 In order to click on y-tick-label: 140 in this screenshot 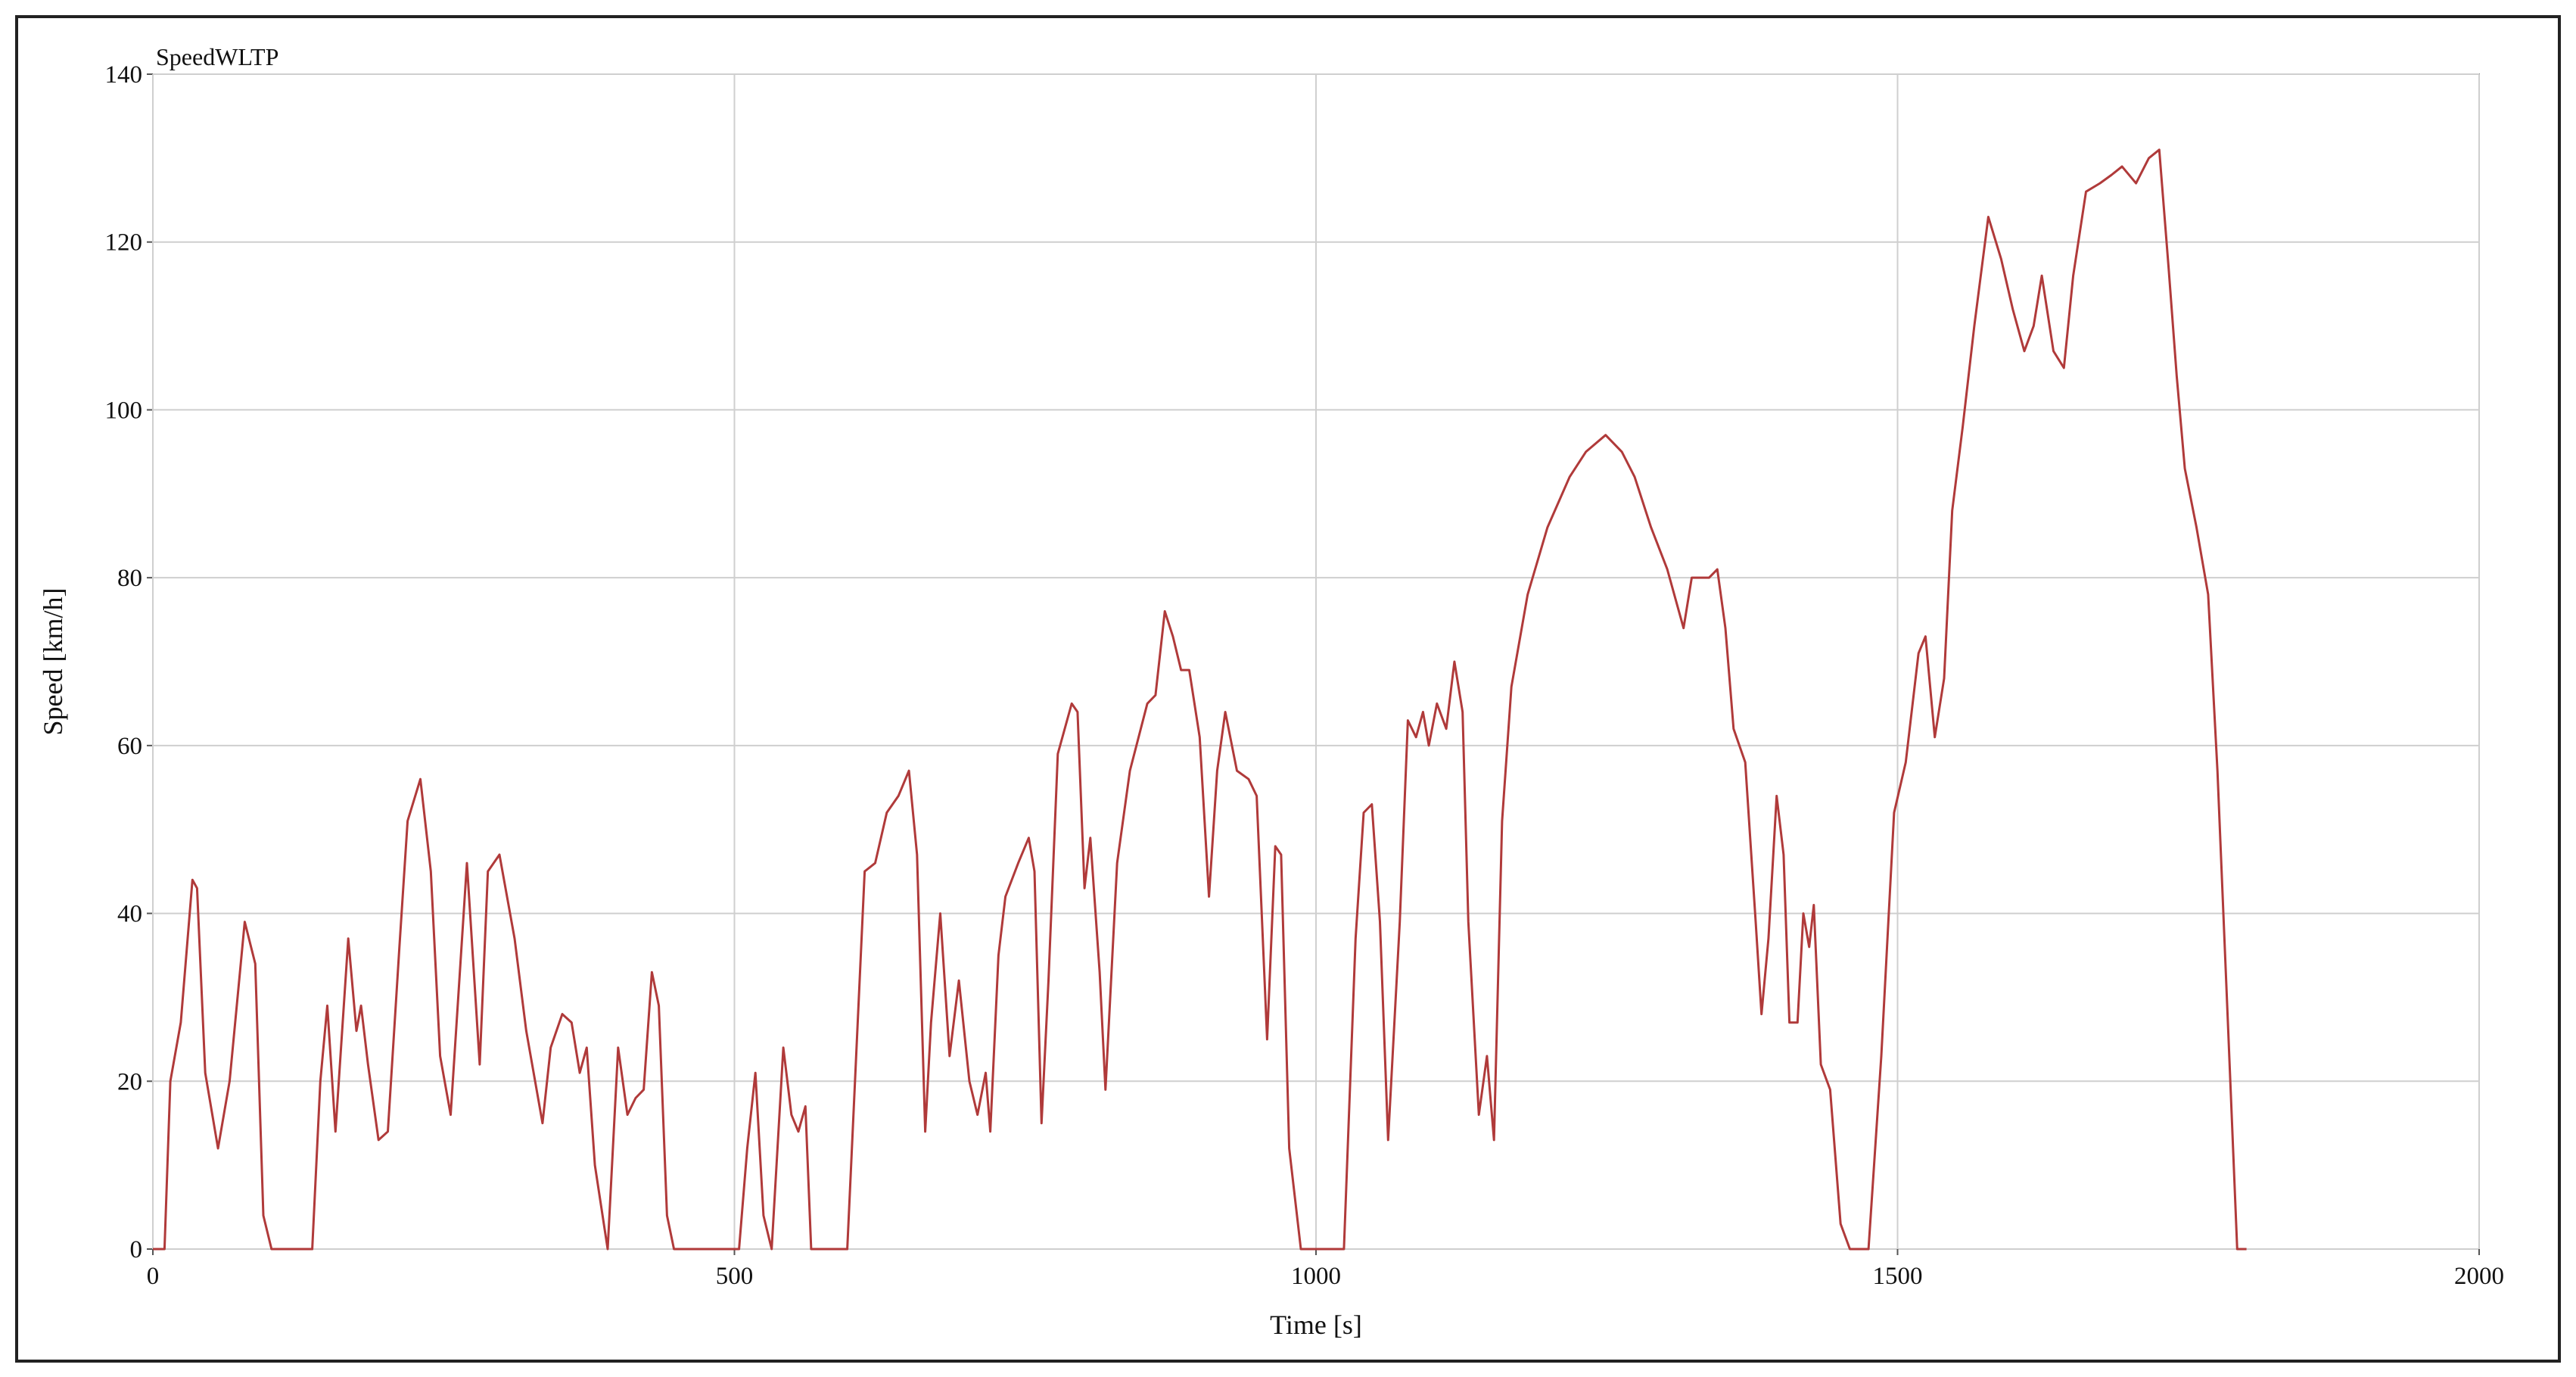, I will do `click(124, 75)`.